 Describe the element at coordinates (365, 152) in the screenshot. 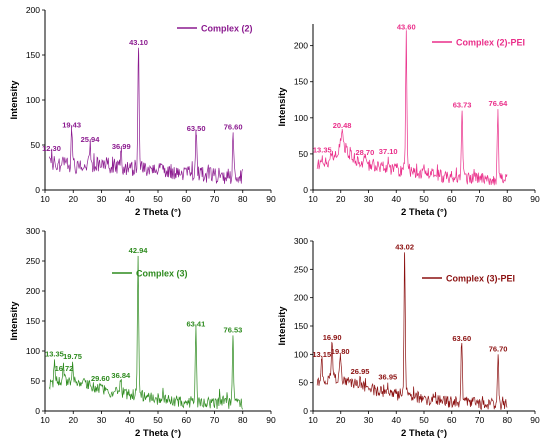

I see `peak-label: 28.70` at that location.